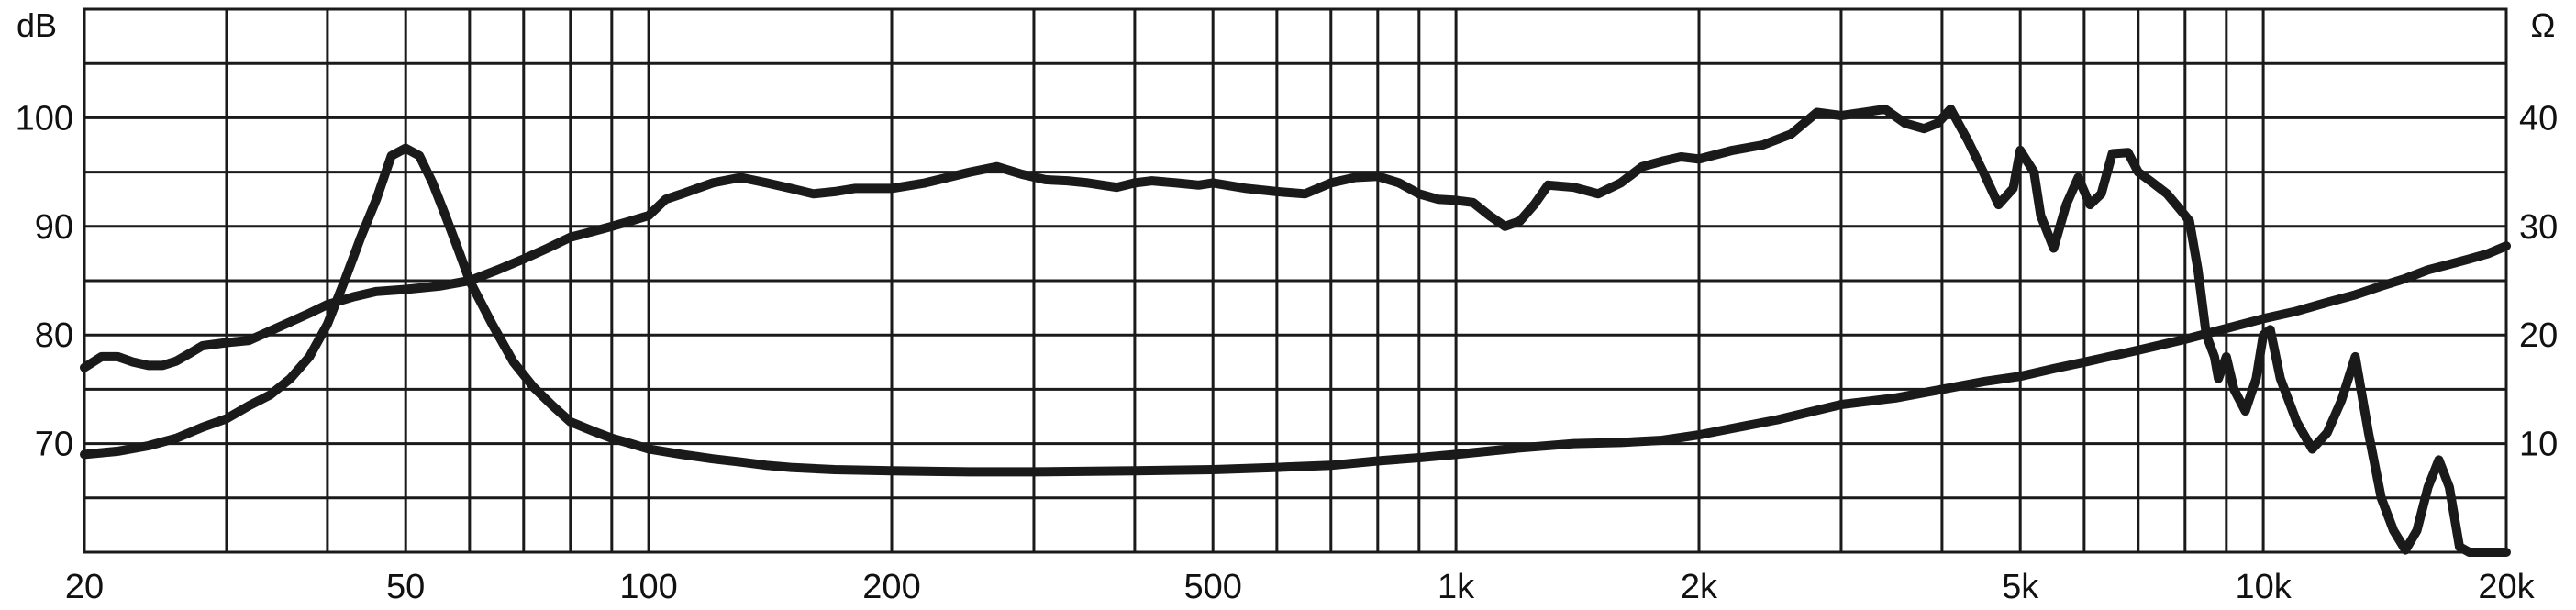 The height and width of the screenshot is (610, 2576). I want to click on x-tick-label: 1k, so click(1456, 587).